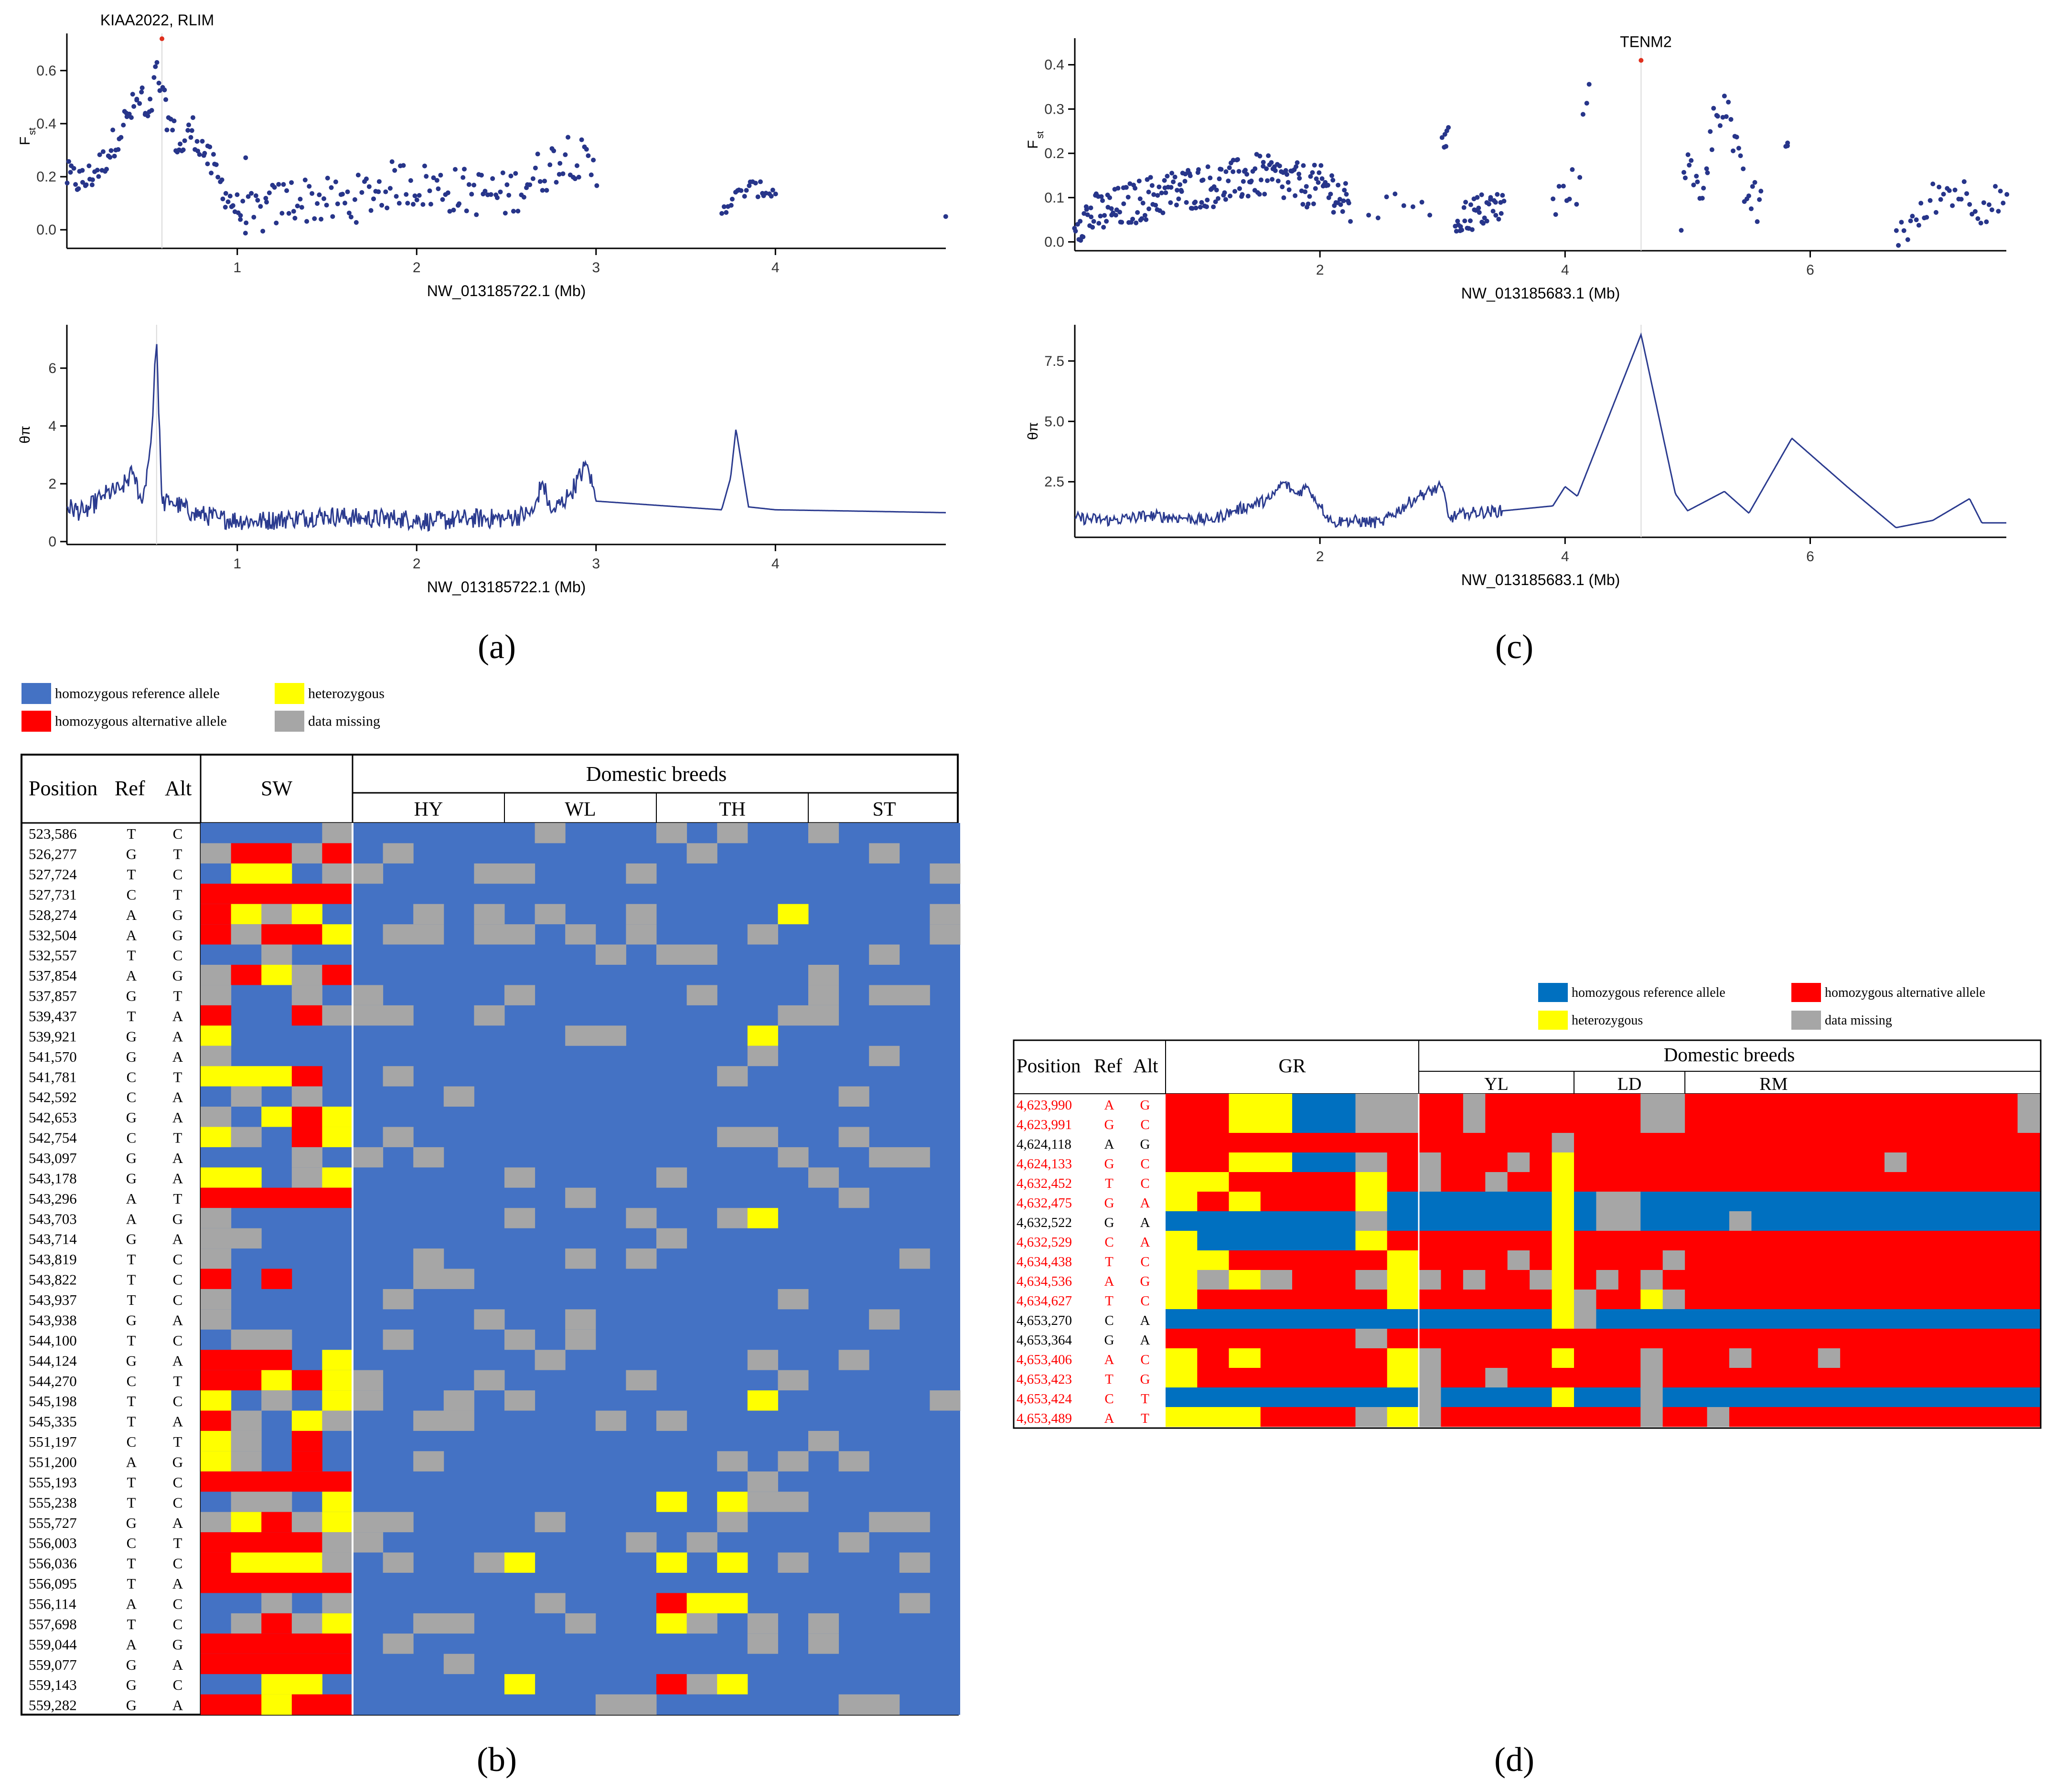 This screenshot has height=1792, width=2056. Describe the element at coordinates (506, 587) in the screenshot. I see `x-axis-title: NW_013185722.1 (Mb)` at that location.